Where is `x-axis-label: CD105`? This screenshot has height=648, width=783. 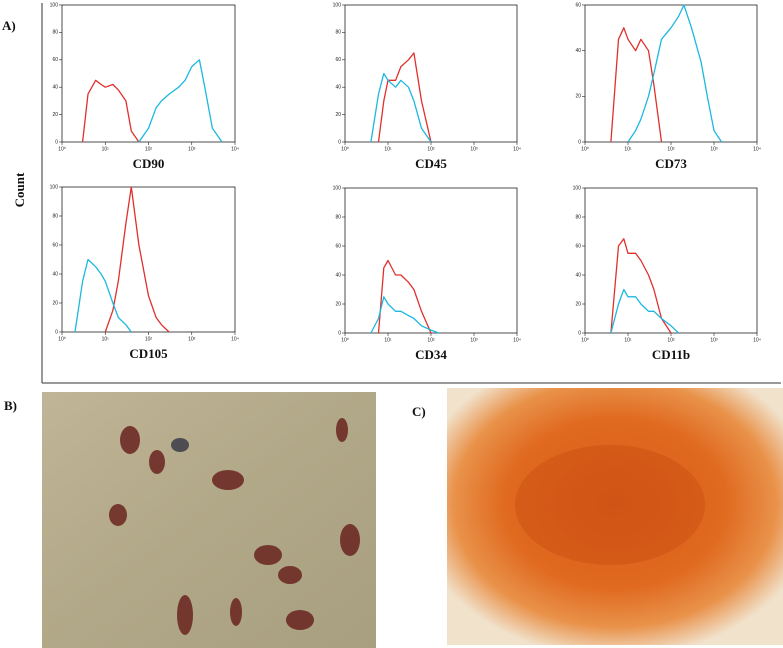
x-axis-label: CD105 is located at coordinates (148, 353).